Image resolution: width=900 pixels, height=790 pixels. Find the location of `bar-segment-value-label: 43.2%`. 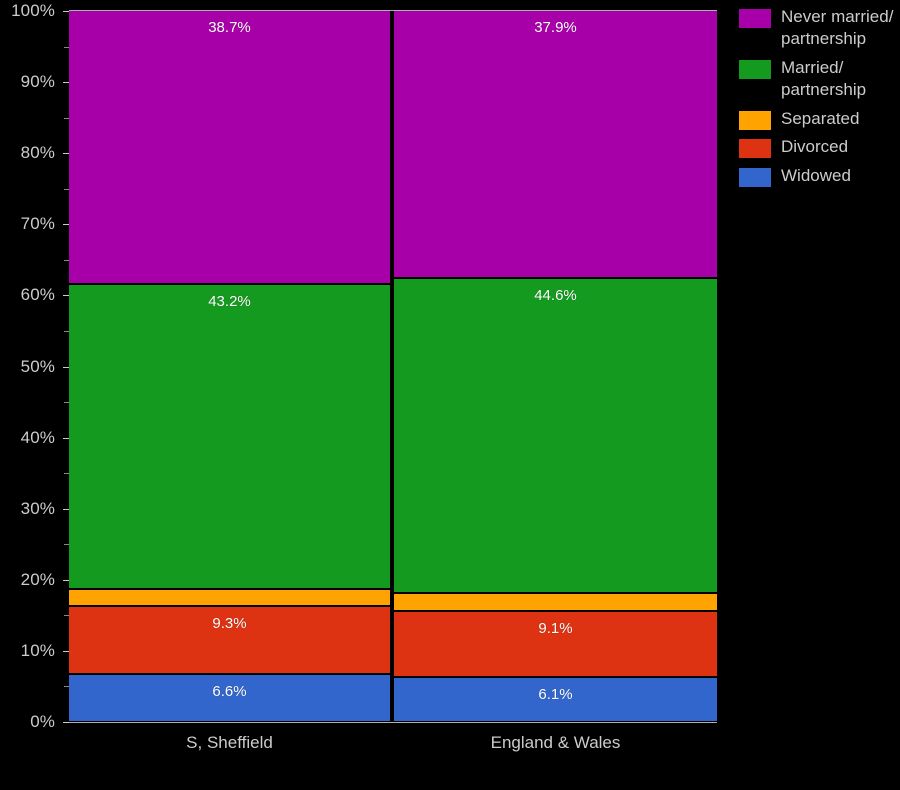

bar-segment-value-label: 43.2% is located at coordinates (229, 301).